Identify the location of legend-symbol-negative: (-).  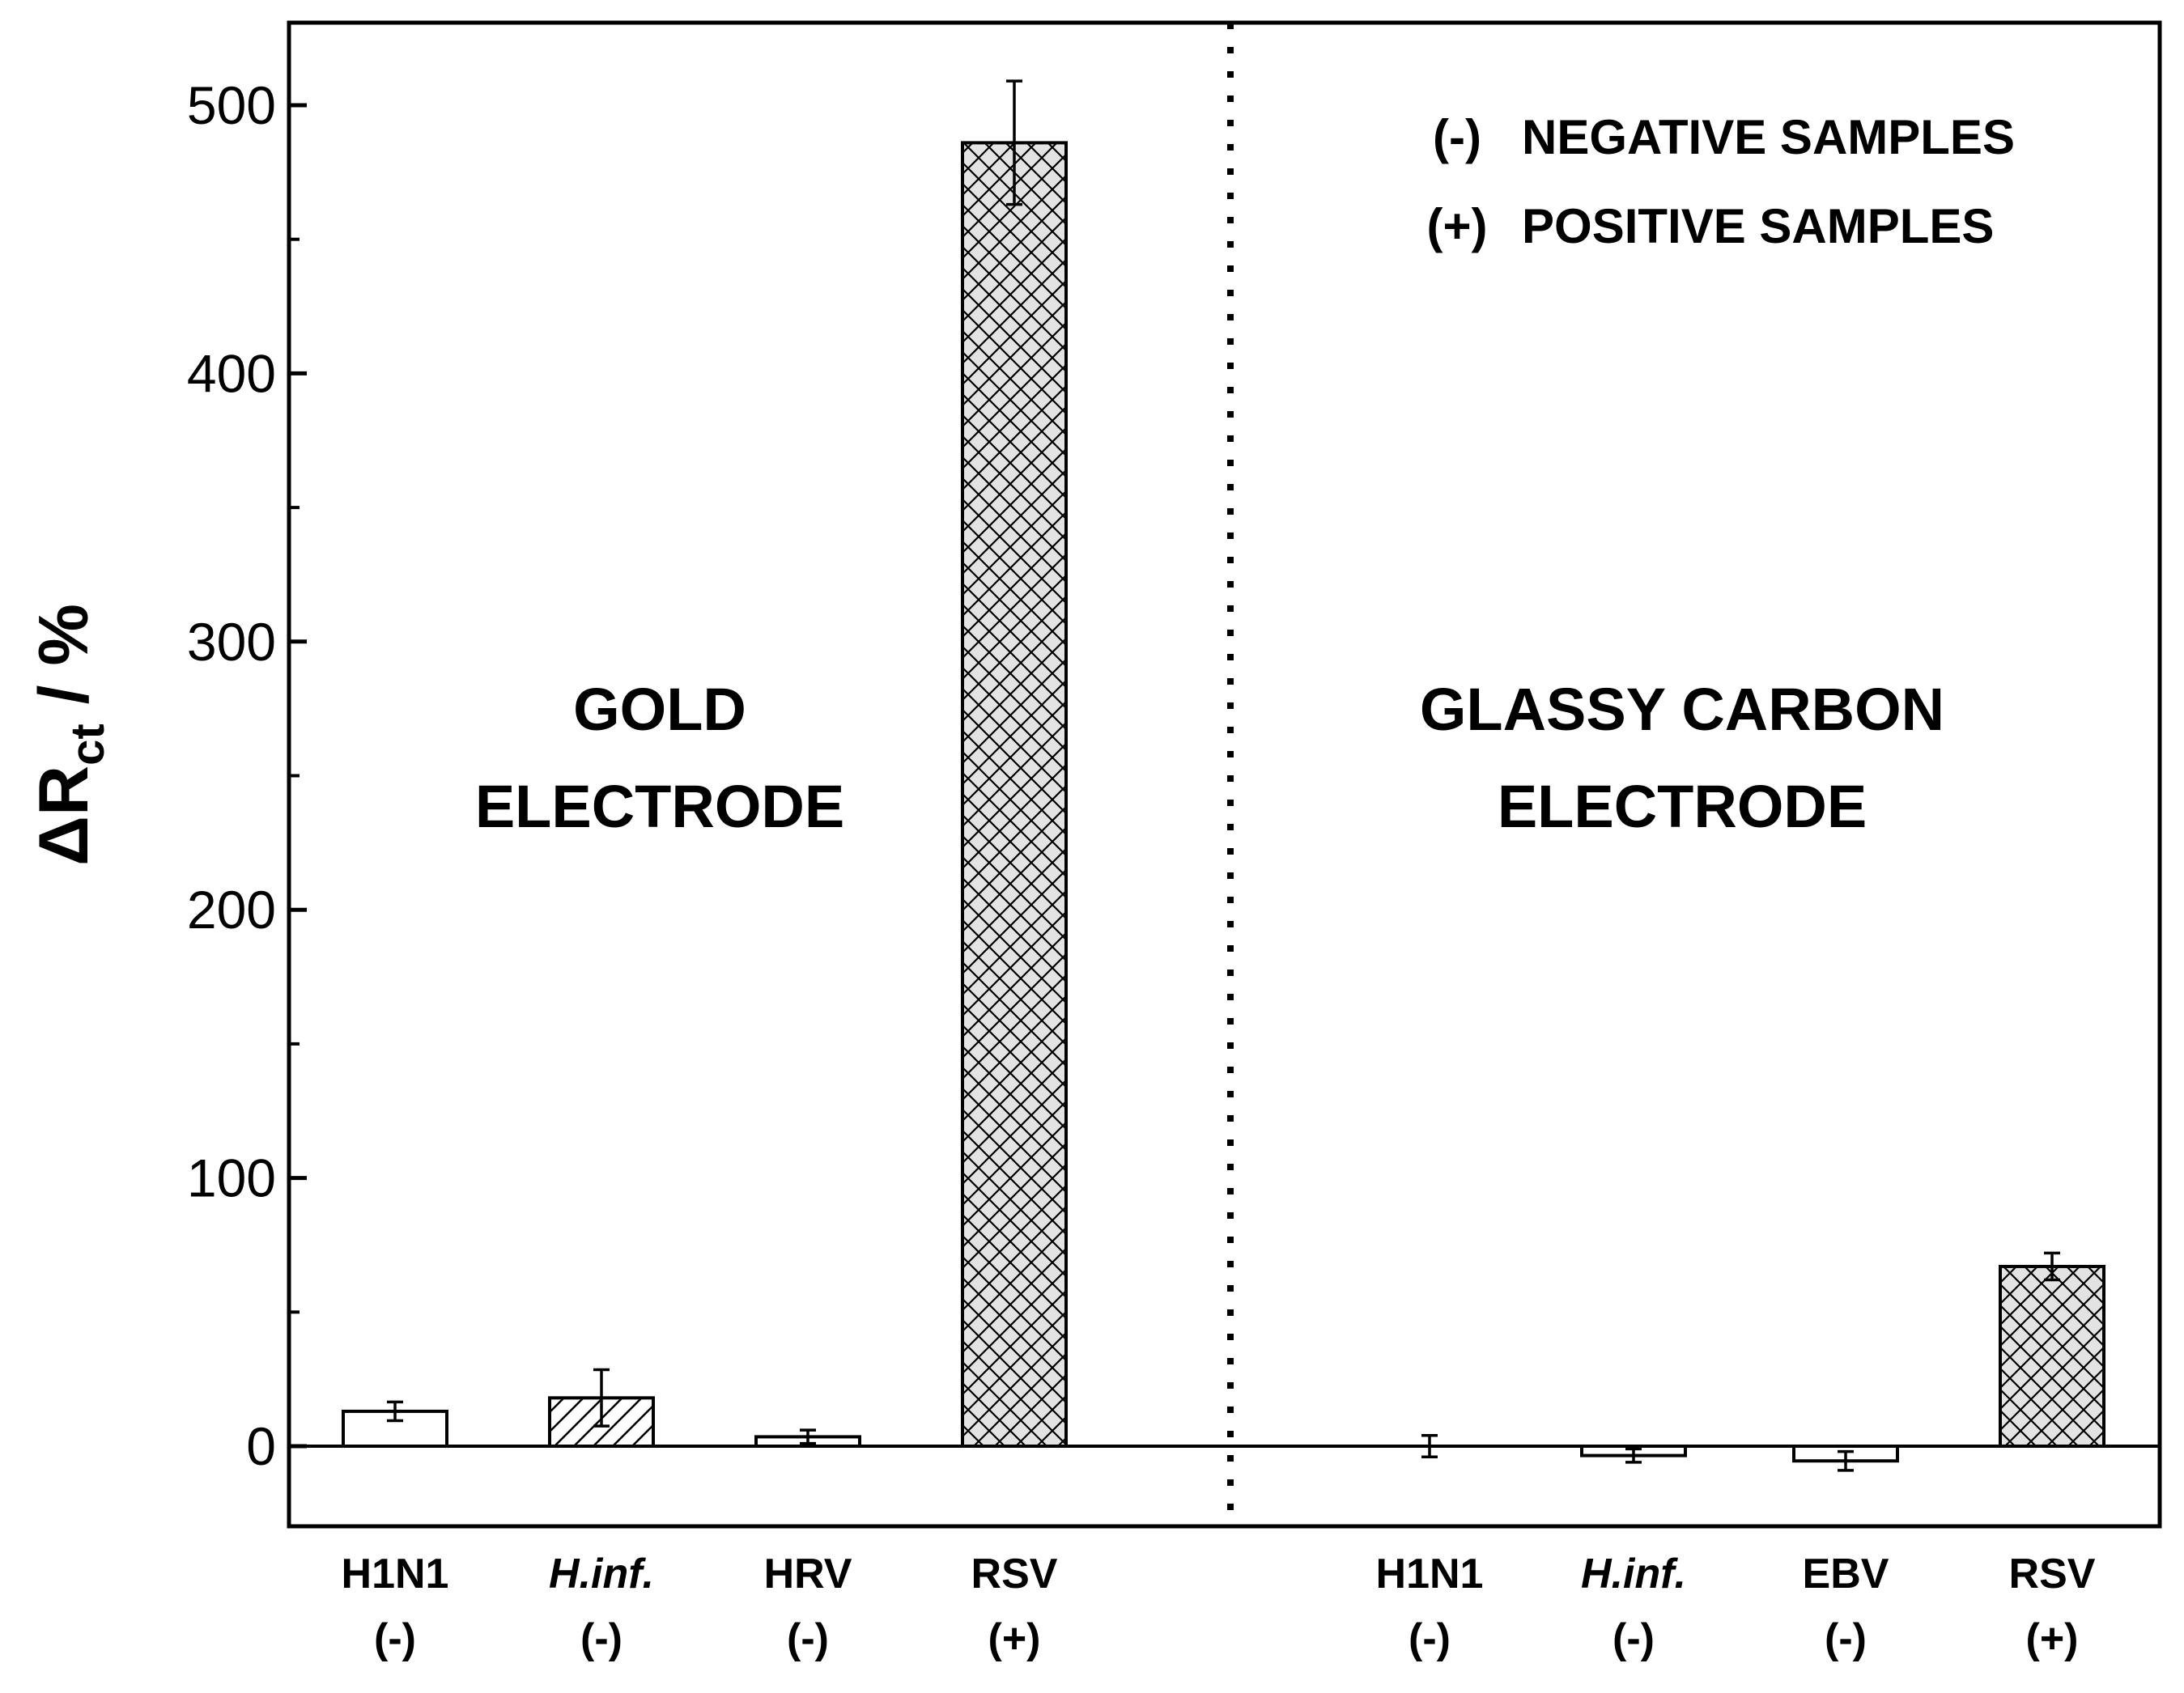
(1457, 137).